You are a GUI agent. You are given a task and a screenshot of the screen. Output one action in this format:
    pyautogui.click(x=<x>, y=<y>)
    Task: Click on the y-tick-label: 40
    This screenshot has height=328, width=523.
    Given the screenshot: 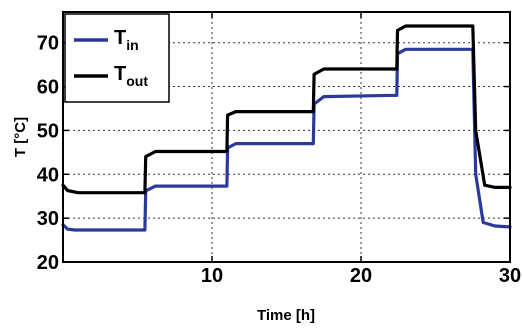 What is the action you would take?
    pyautogui.click(x=48, y=175)
    